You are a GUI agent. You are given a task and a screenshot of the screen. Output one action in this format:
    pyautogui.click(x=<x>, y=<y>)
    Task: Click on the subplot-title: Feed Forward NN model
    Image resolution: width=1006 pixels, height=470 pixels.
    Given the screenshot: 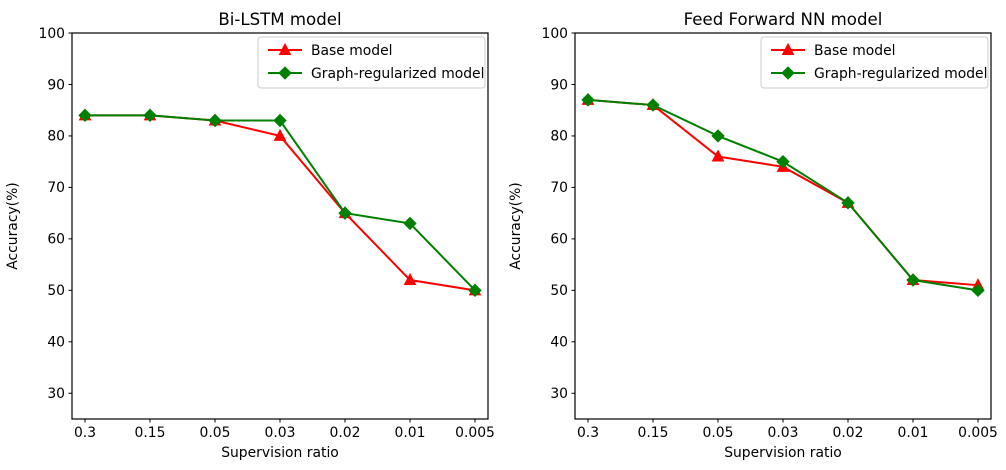 What is the action you would take?
    pyautogui.click(x=783, y=19)
    